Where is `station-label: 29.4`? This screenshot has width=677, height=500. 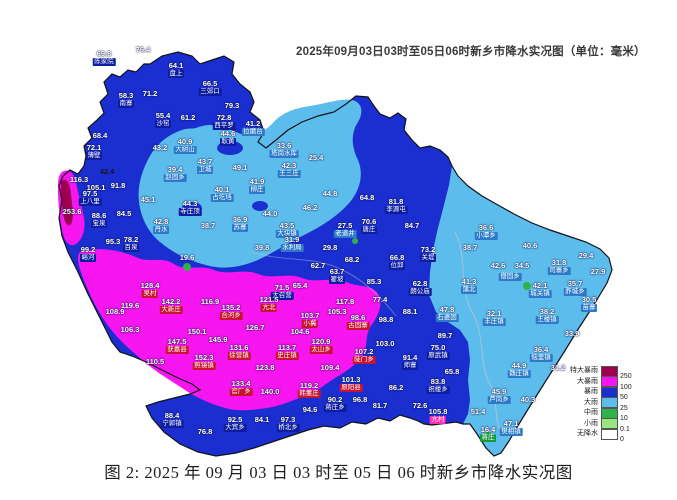 station-label: 29.4 is located at coordinates (586, 256).